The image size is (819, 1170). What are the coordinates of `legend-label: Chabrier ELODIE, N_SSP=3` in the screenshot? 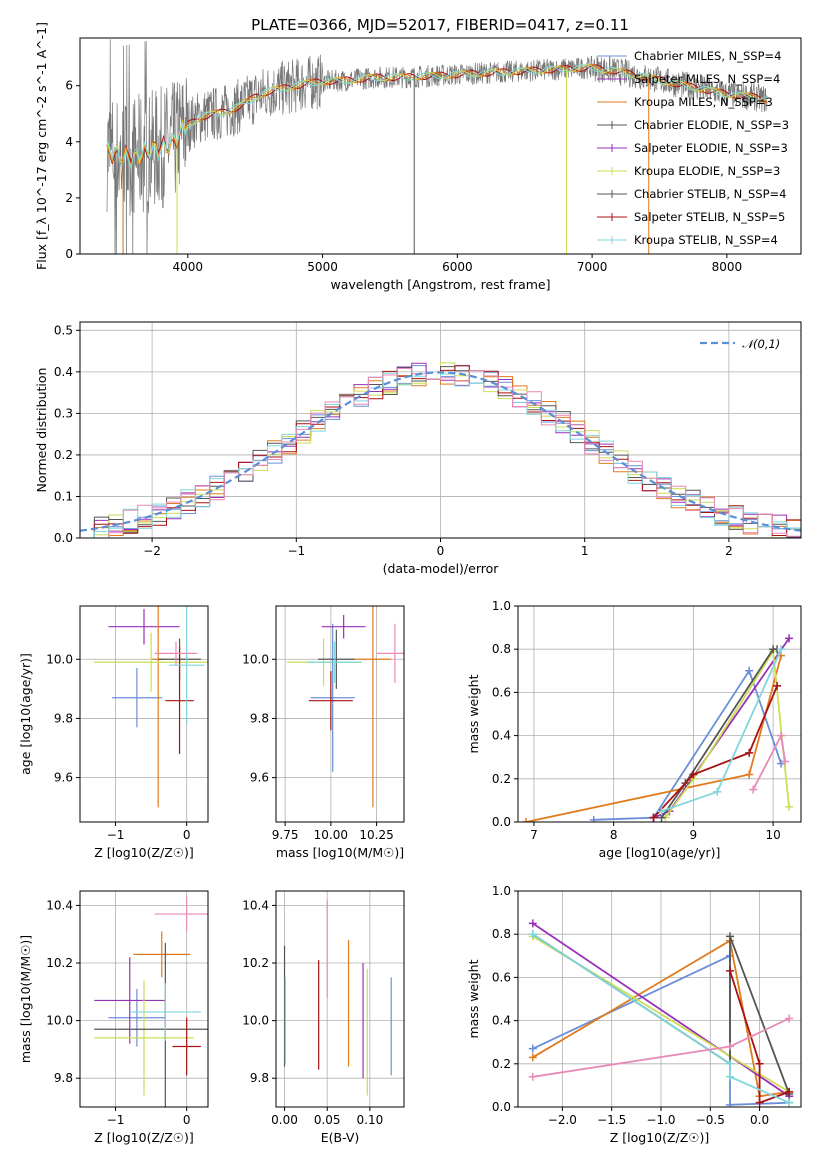 It's located at (711, 125).